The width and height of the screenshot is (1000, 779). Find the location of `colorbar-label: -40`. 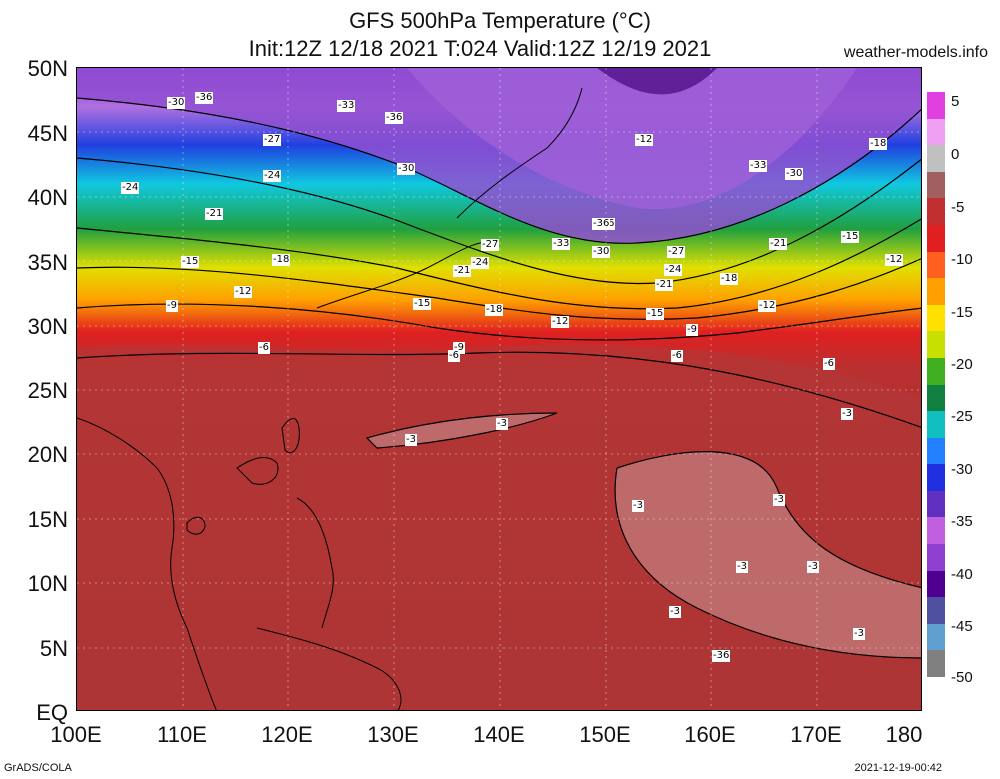

colorbar-label: -40 is located at coordinates (962, 574).